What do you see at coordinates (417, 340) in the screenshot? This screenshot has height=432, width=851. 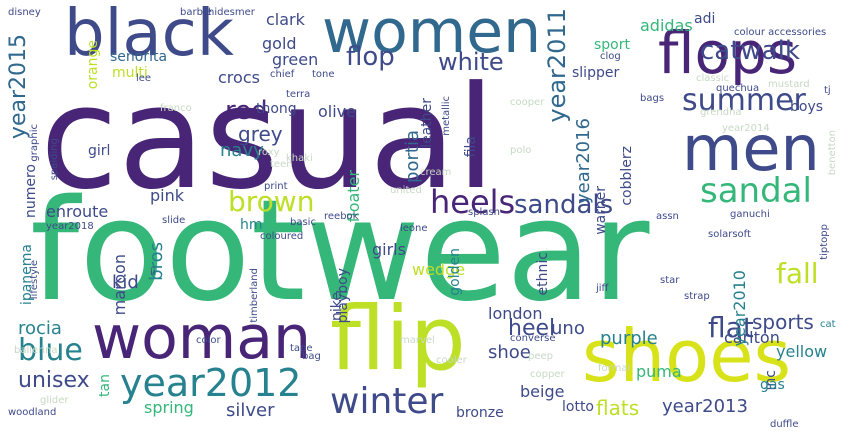 I see `word-marvel: marvel` at bounding box center [417, 340].